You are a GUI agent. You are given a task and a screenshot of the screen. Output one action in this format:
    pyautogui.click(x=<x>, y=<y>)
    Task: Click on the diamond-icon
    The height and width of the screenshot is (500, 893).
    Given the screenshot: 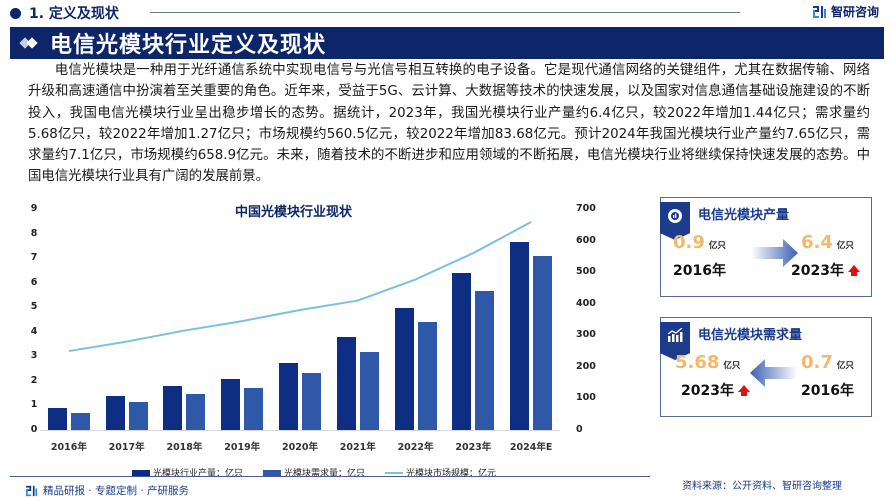 What is the action you would take?
    pyautogui.click(x=29, y=43)
    